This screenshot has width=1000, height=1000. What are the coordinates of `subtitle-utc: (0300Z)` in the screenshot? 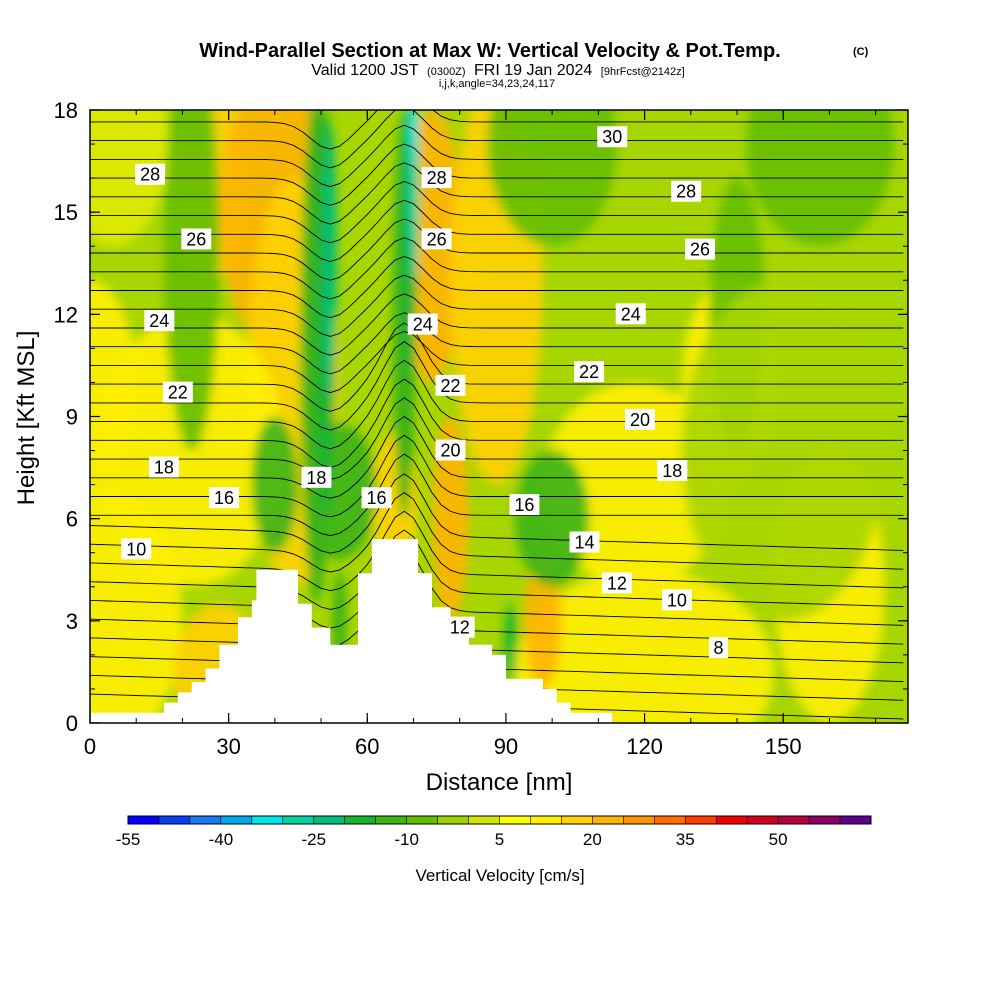 It's located at (446, 72).